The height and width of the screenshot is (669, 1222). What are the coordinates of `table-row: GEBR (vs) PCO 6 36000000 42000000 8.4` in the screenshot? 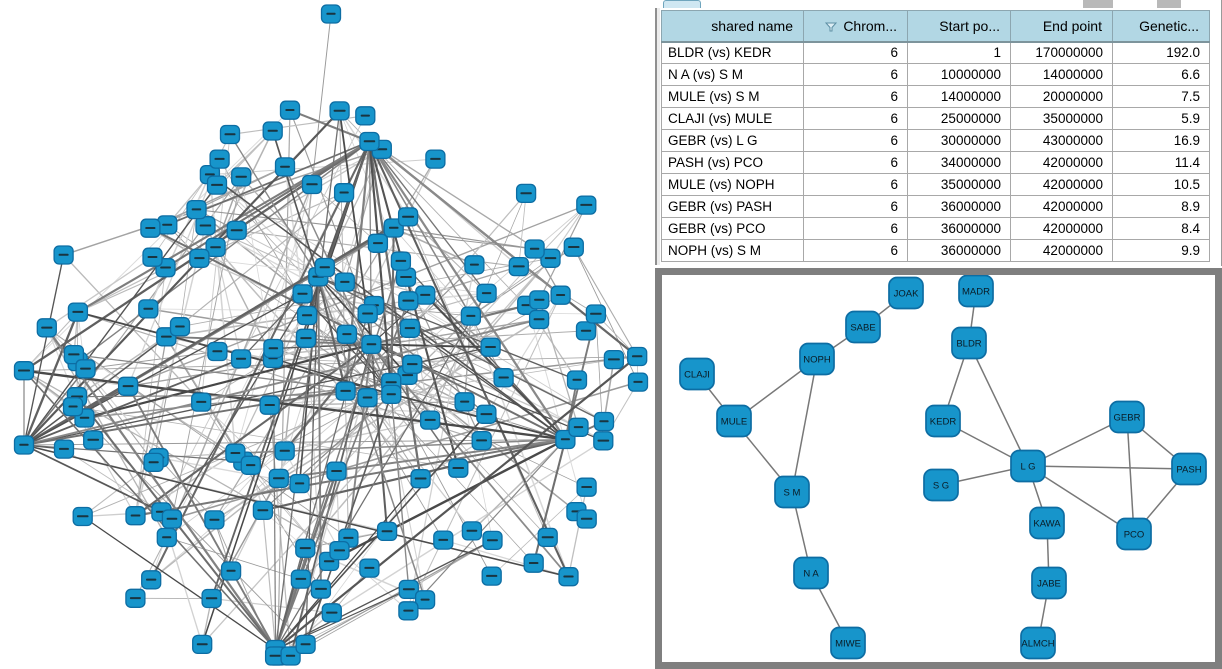 It's located at (935, 228).